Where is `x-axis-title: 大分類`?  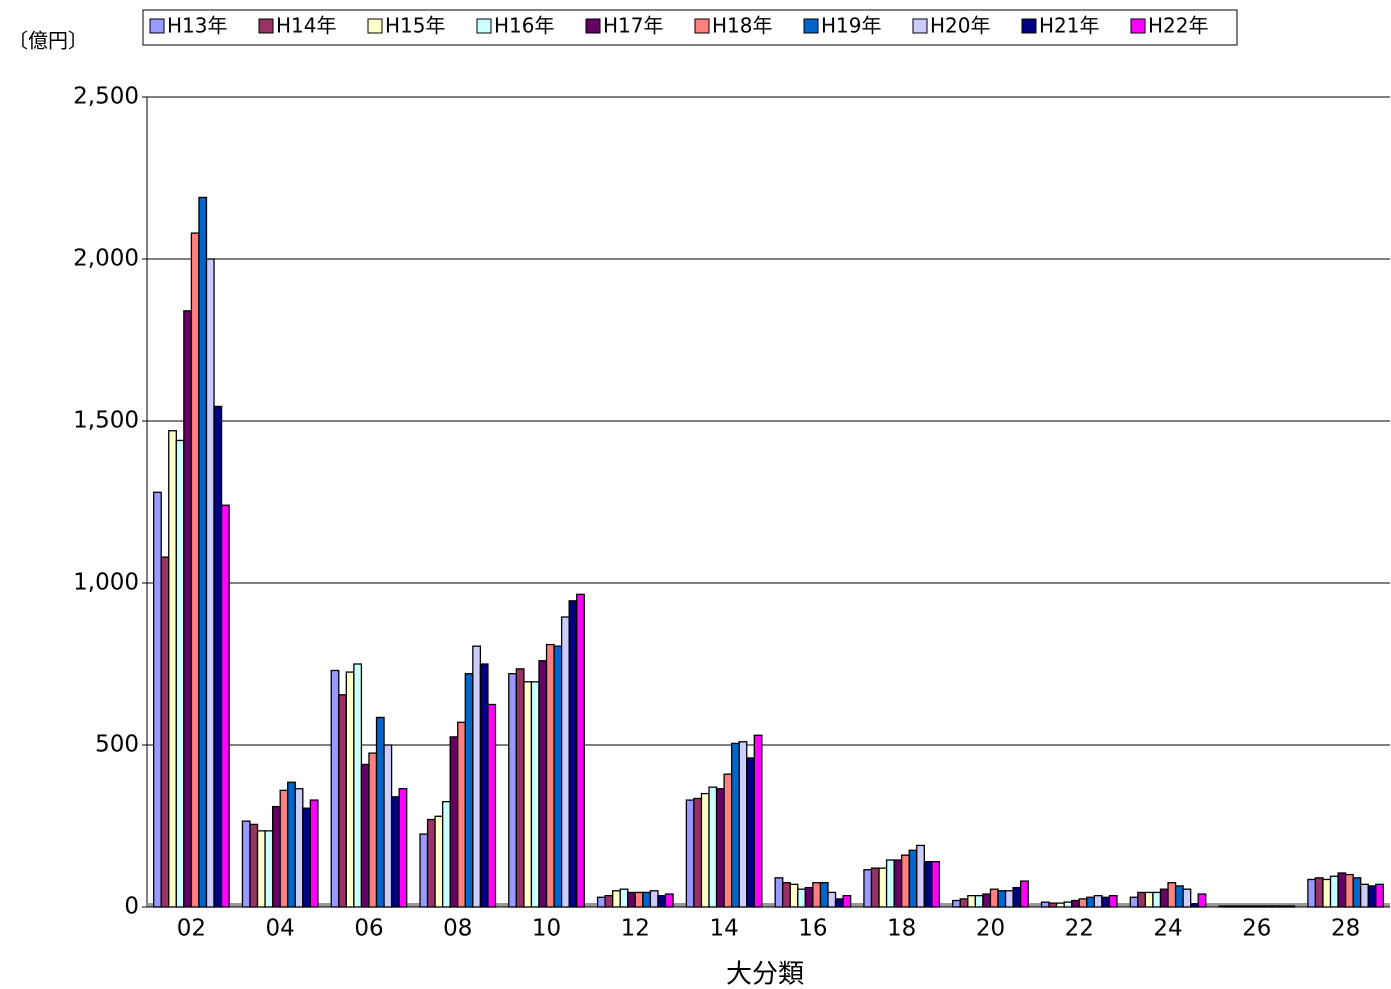 x-axis-title: 大分類 is located at coordinates (765, 974).